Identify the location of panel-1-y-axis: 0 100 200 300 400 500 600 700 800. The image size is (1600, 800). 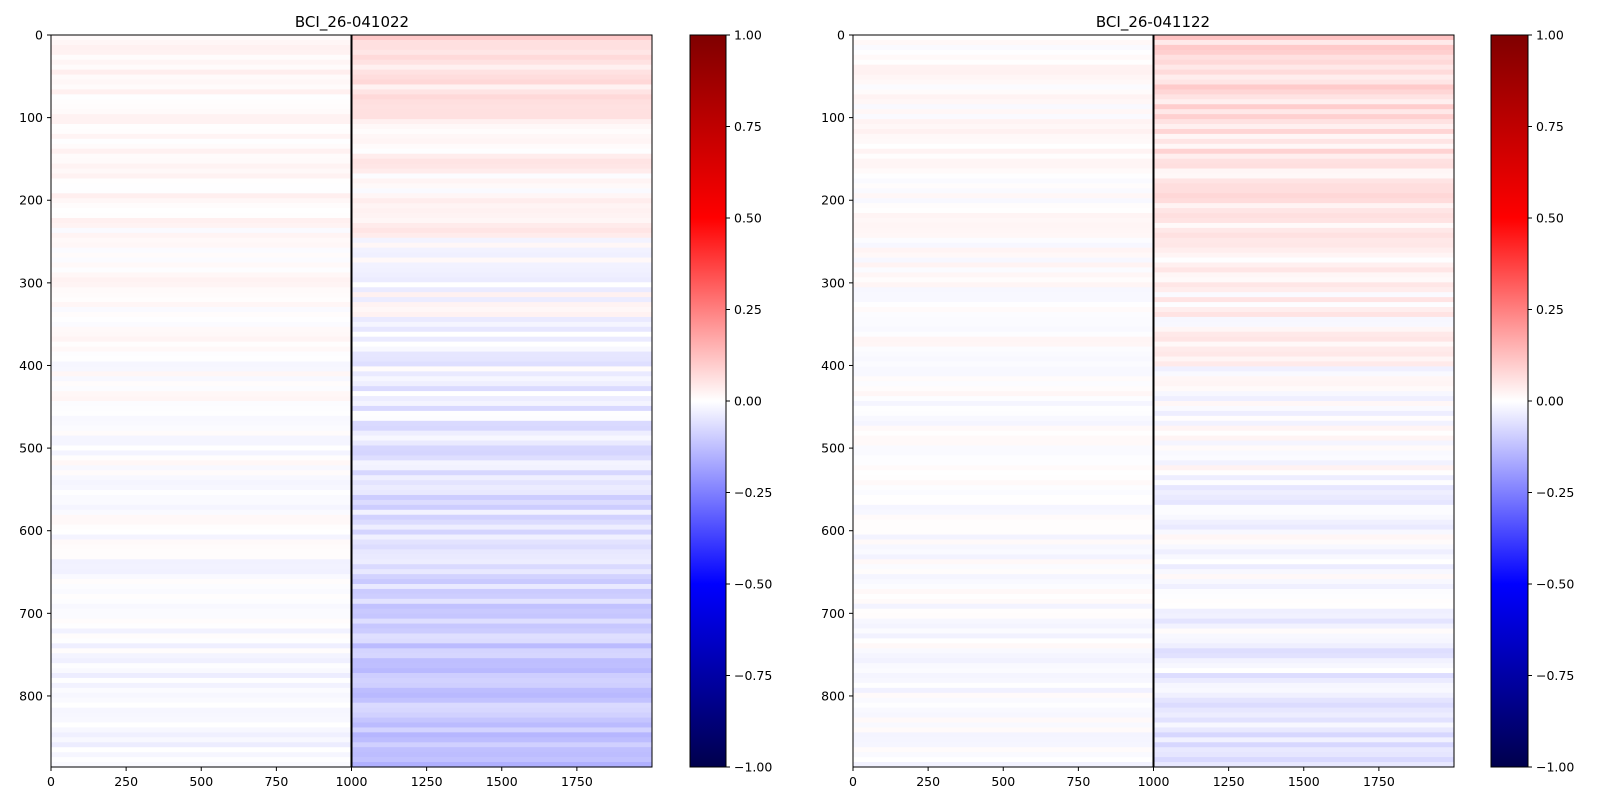
(35, 365).